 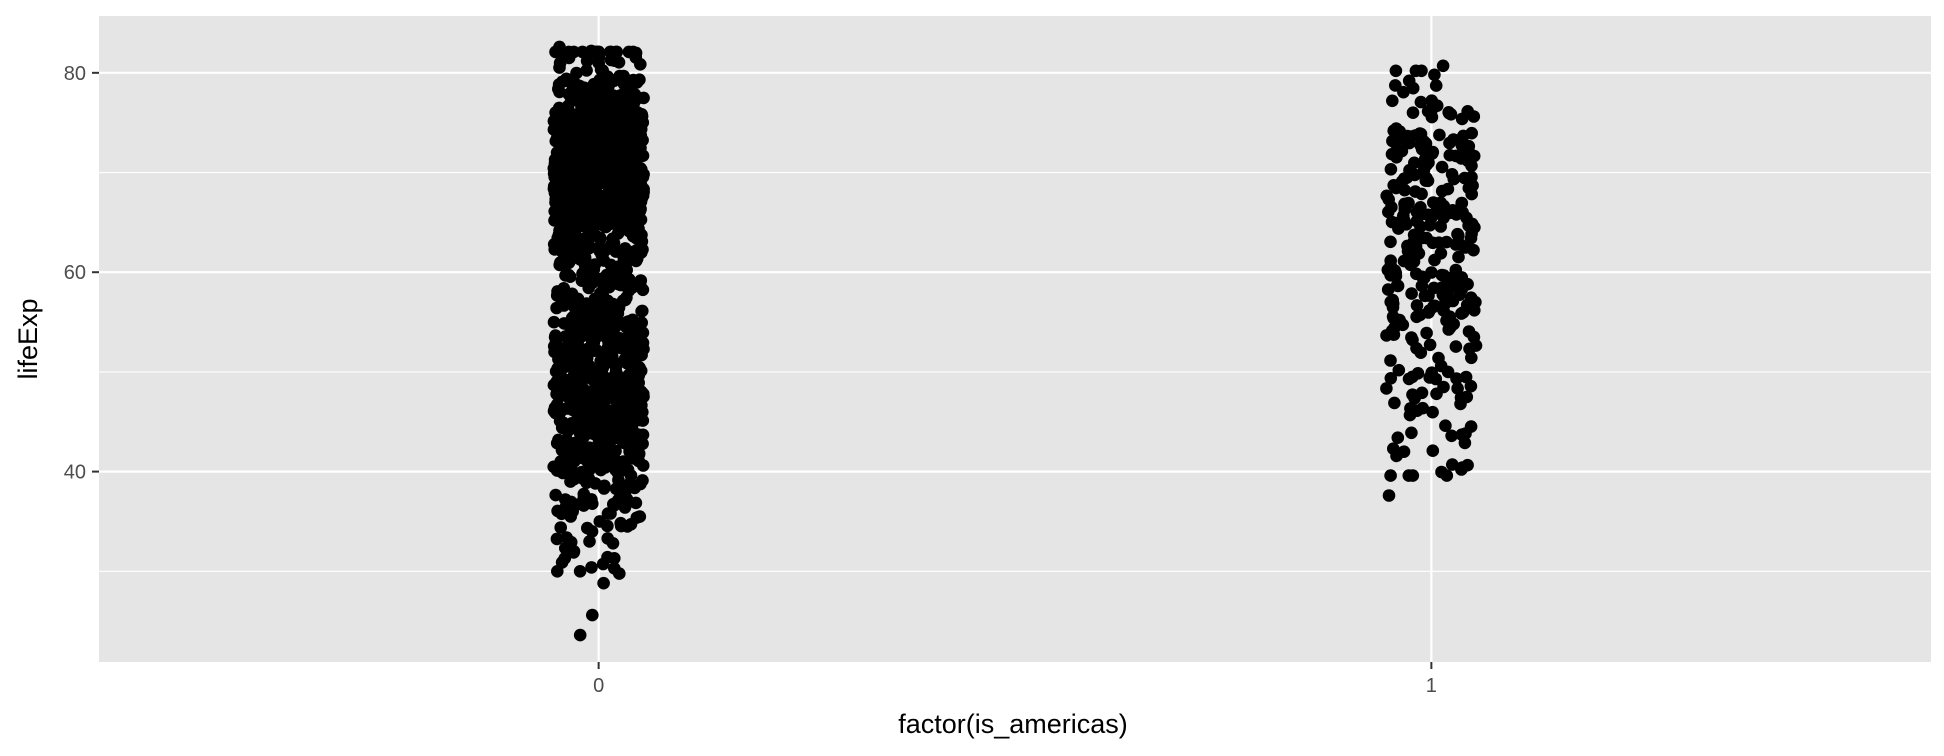 What do you see at coordinates (75, 74) in the screenshot?
I see `y-tick-label: 80` at bounding box center [75, 74].